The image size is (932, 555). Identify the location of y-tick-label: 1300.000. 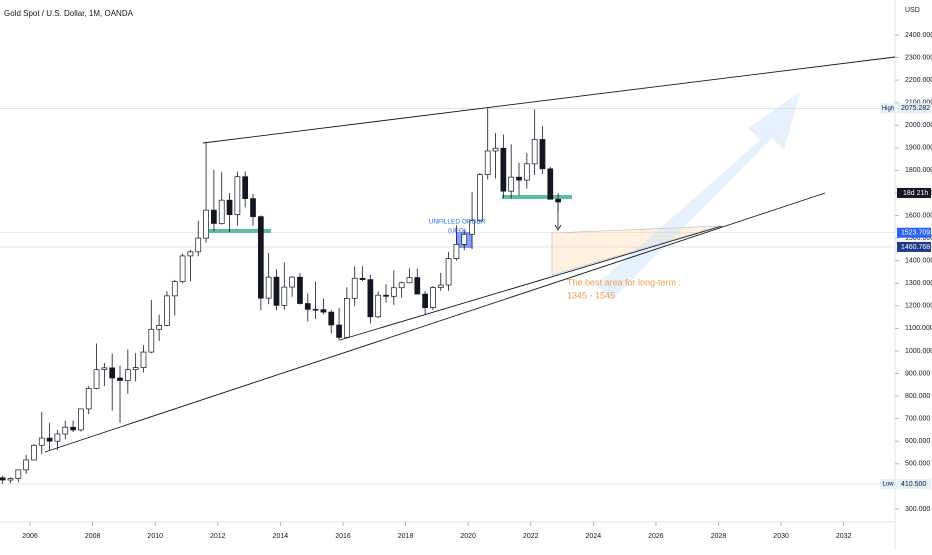
(918, 283).